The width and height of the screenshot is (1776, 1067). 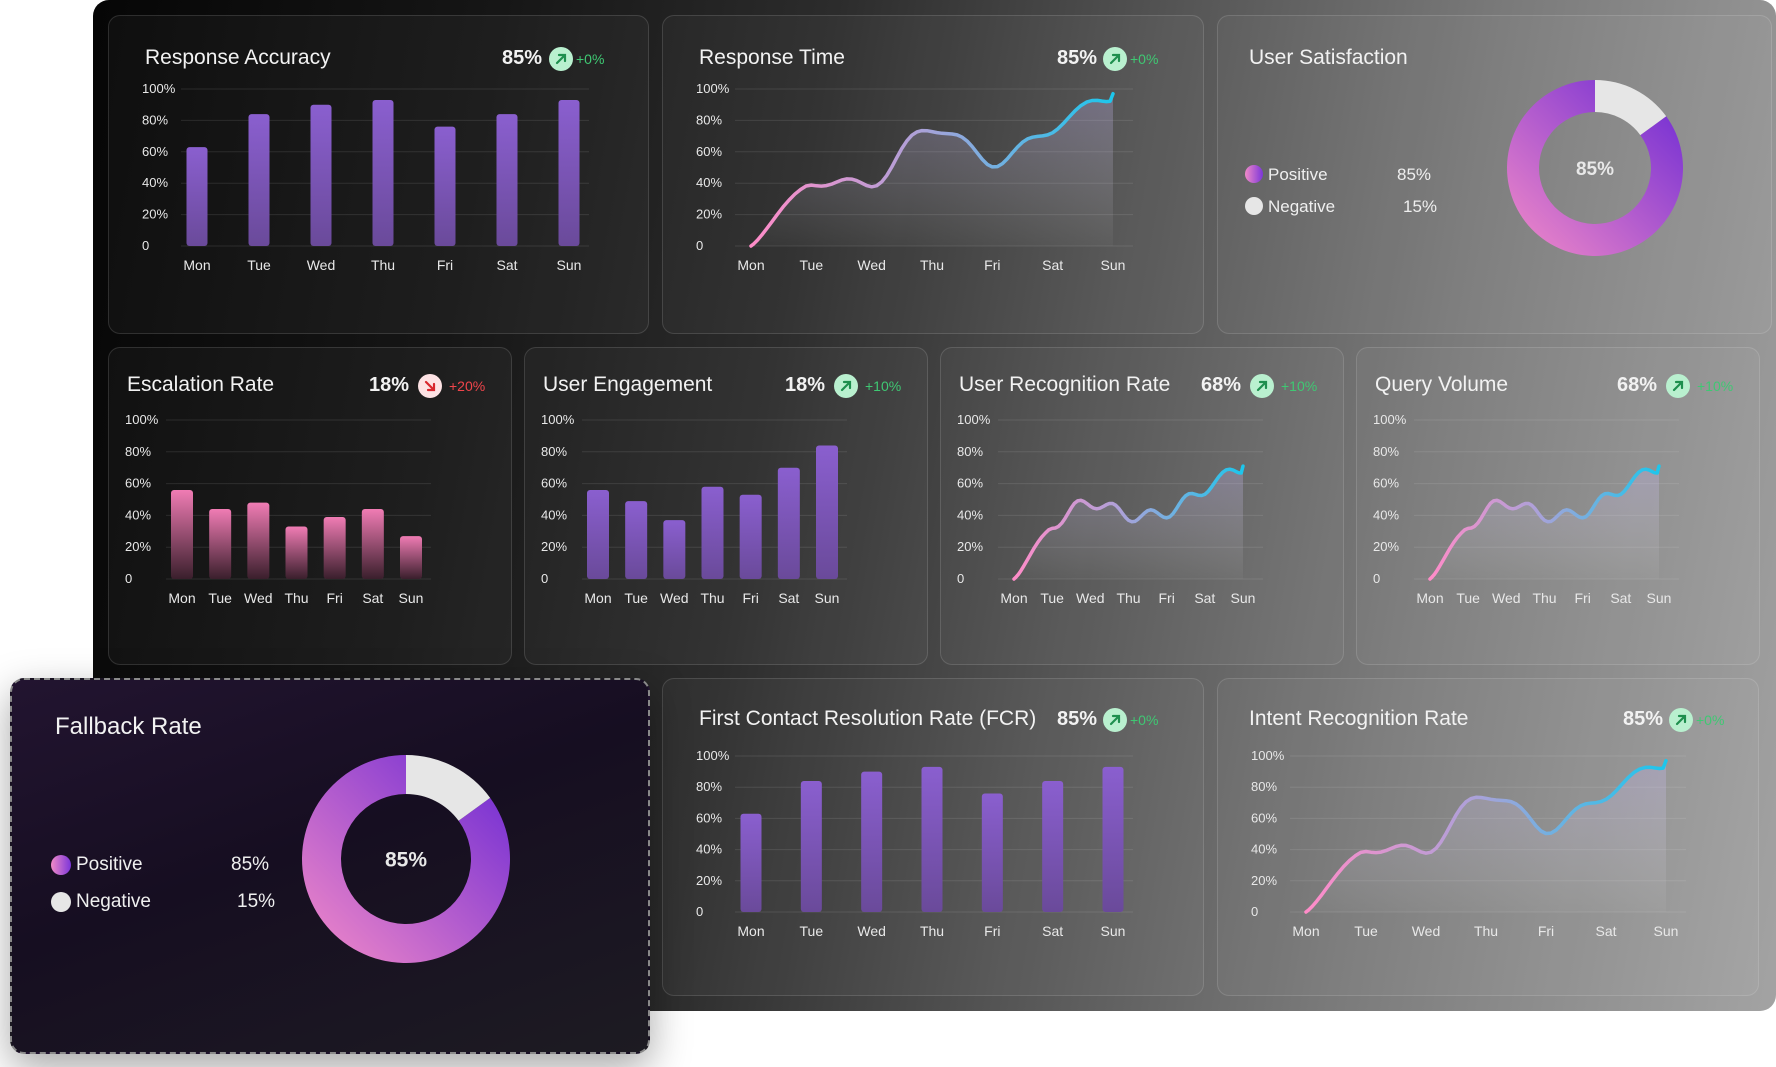 I want to click on query-volume-chart: 0 20% 40% 60% 80% 100% Mon Tue Wed Thu Fri Sat Sun, so click(x=1526, y=509).